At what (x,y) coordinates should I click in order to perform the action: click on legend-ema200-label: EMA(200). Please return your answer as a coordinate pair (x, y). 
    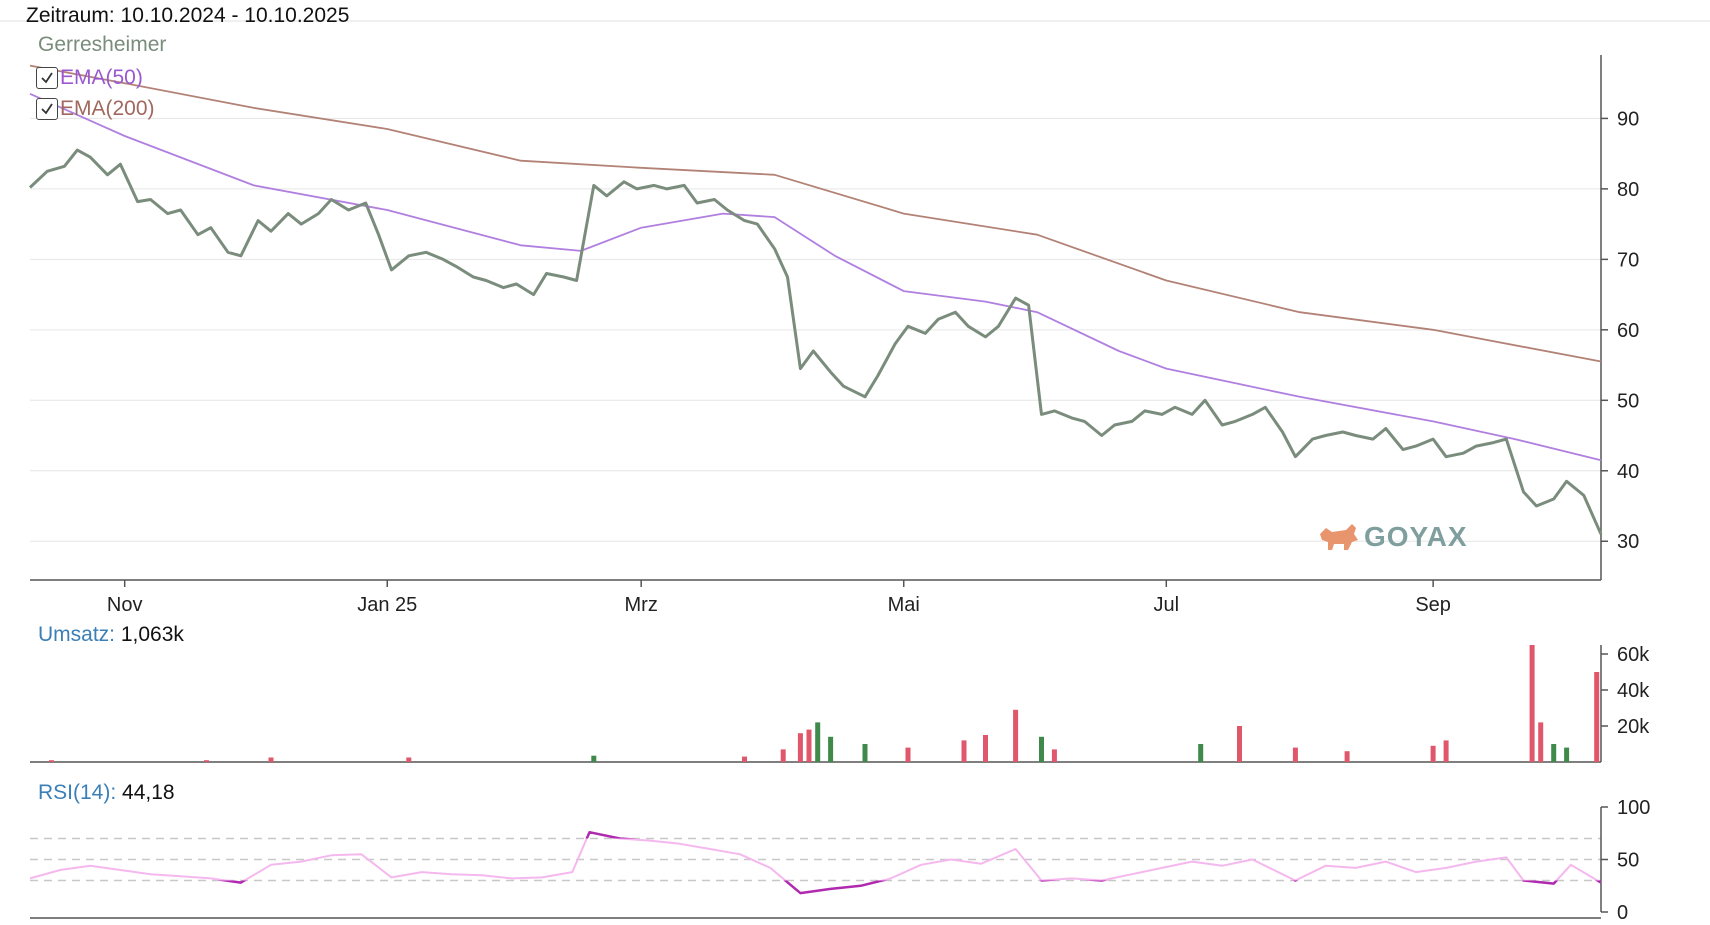
    Looking at the image, I should click on (107, 108).